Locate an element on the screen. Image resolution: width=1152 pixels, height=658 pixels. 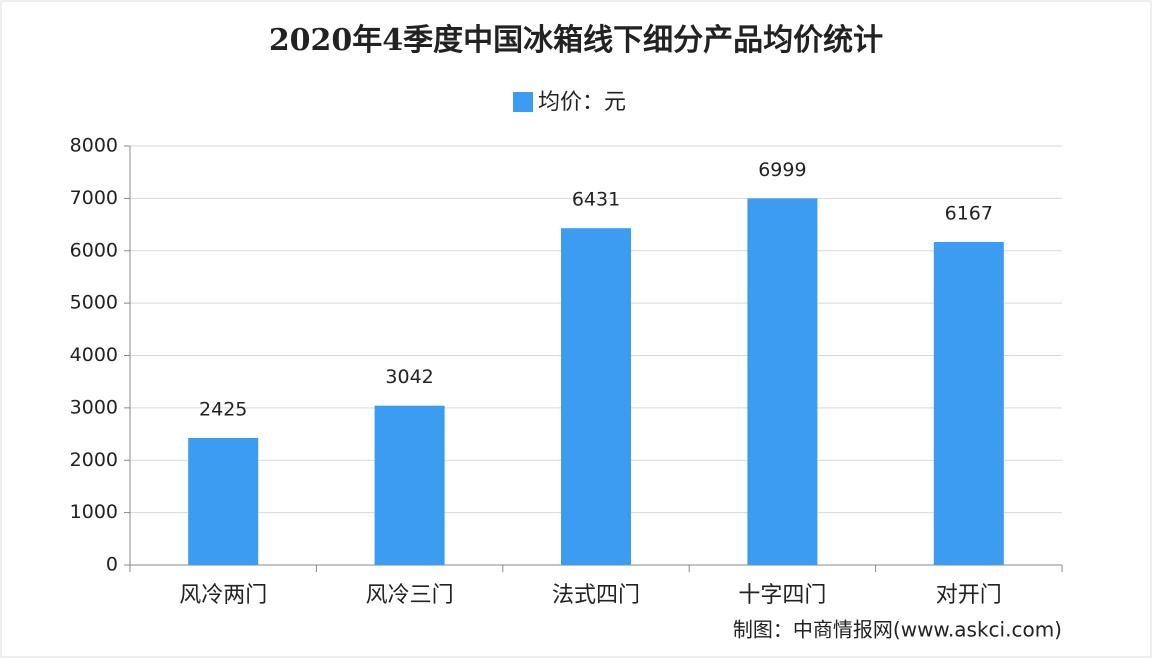
source: 制图：中商情报网(www.askci.com) is located at coordinates (897, 630).